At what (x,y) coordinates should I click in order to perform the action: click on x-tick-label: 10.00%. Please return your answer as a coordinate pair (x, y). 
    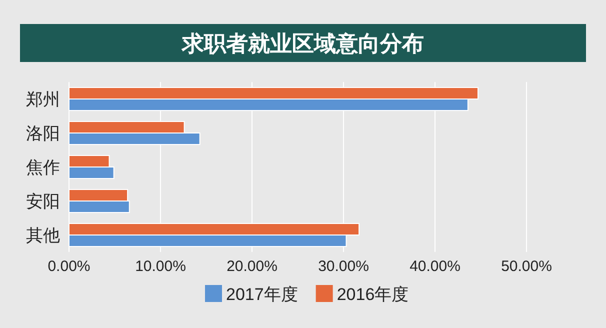
    Looking at the image, I should click on (160, 266).